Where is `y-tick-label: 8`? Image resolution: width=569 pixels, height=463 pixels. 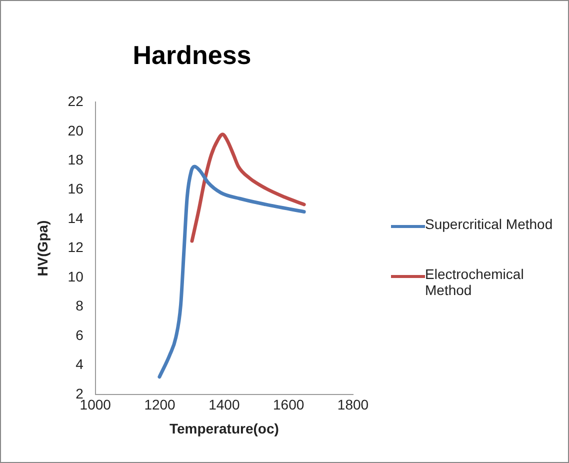
y-tick-label: 8 is located at coordinates (80, 306).